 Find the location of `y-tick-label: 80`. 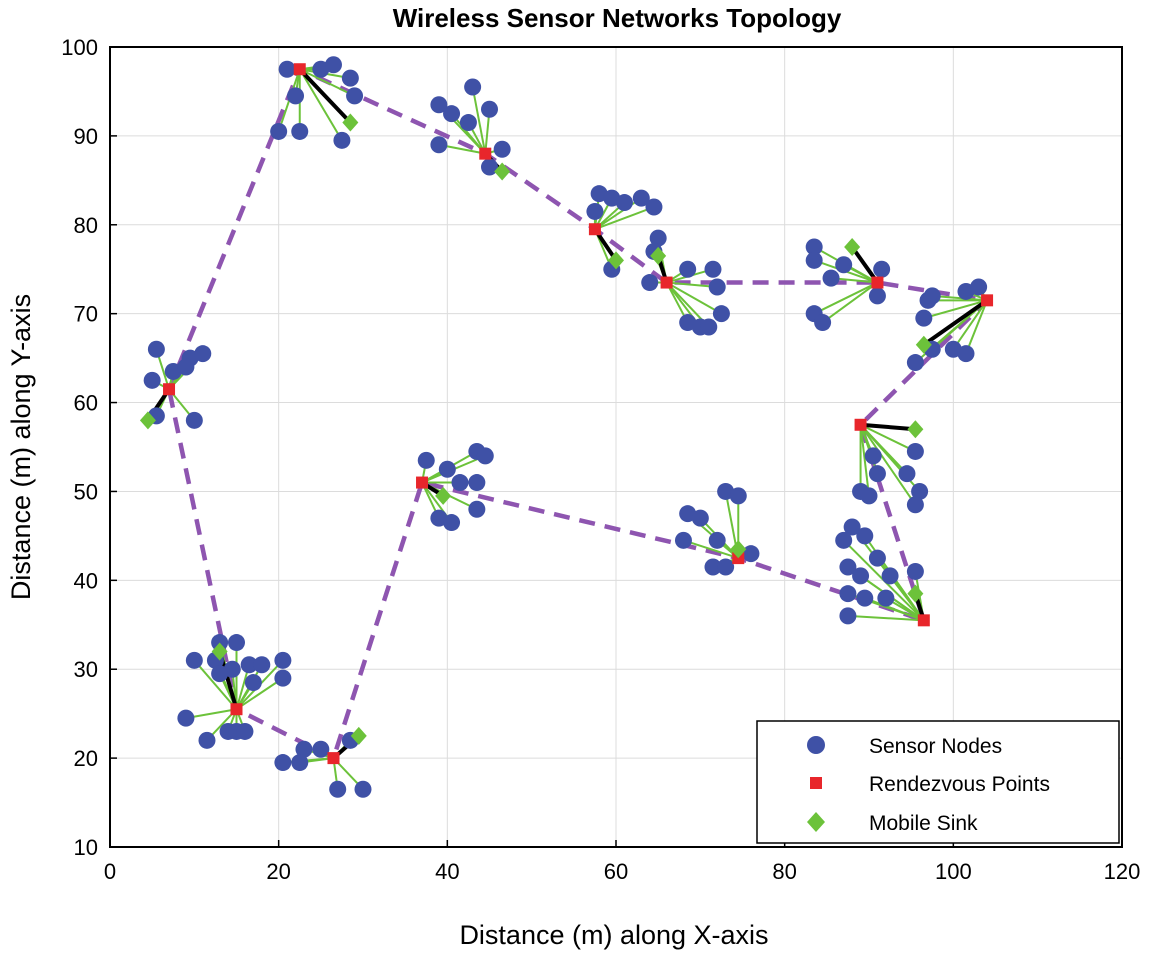

y-tick-label: 80 is located at coordinates (86, 225).